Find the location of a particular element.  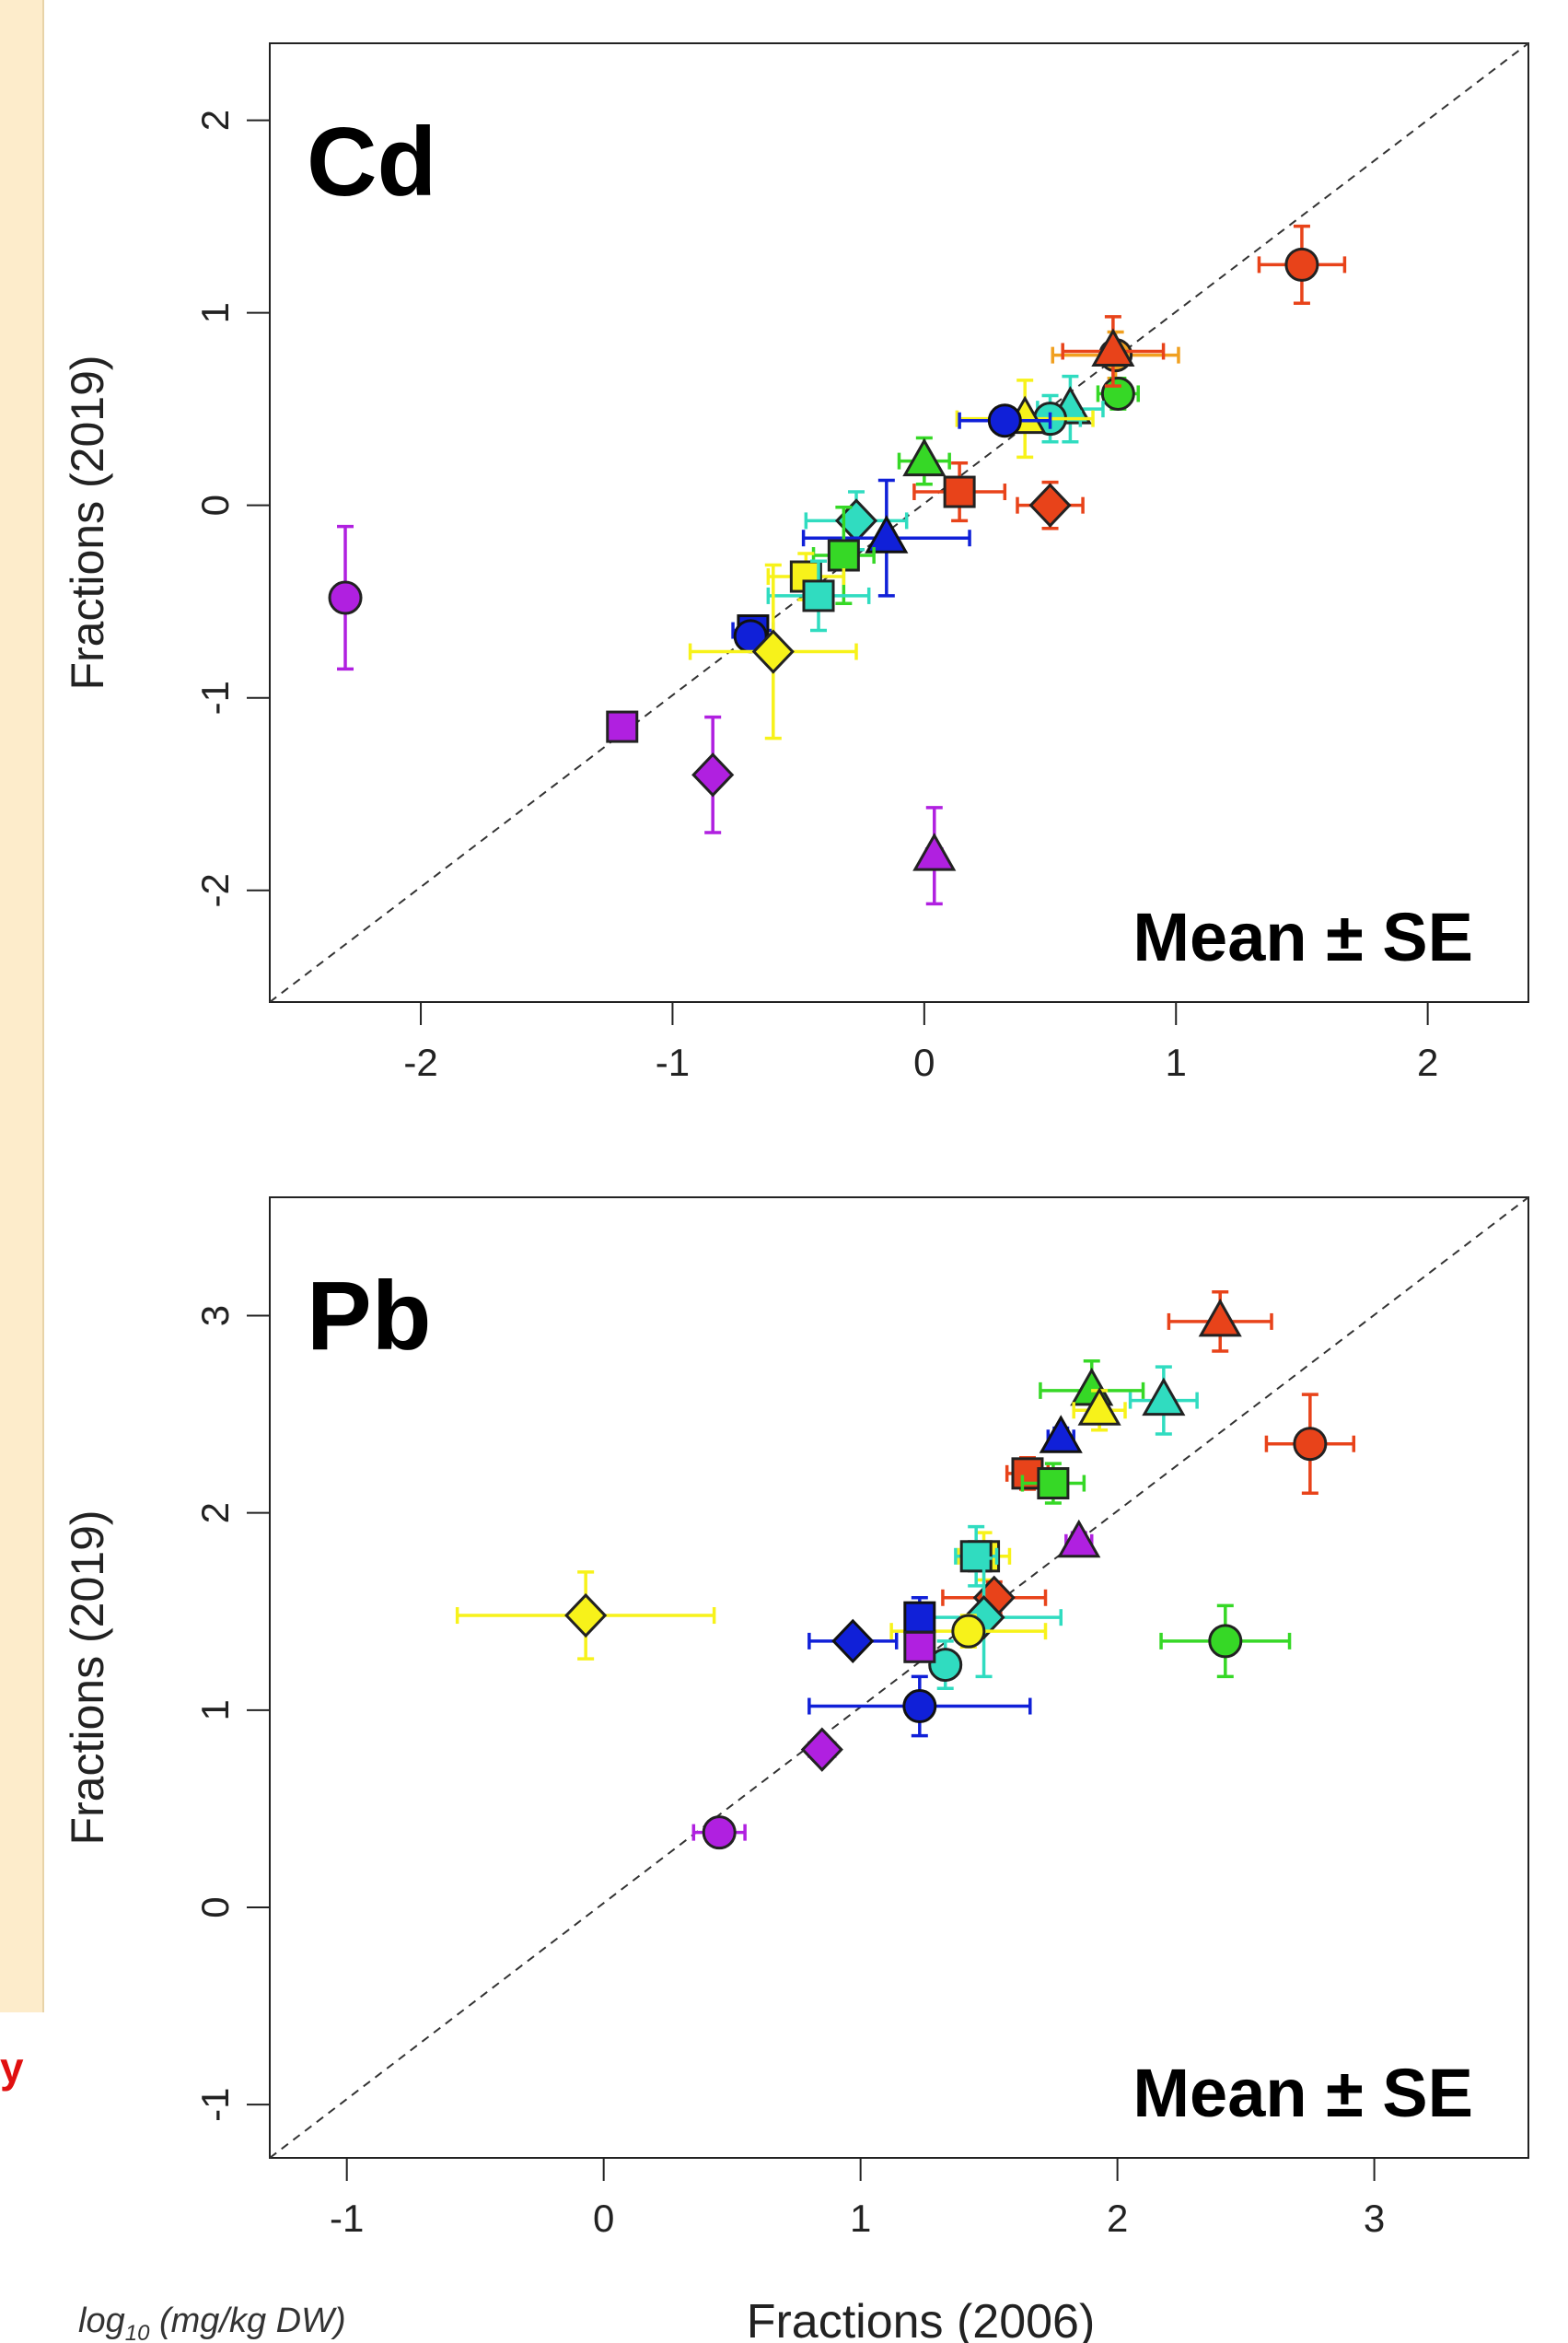

svg-text: log10 (mg/kg DW) is located at coordinates (212, 2322).